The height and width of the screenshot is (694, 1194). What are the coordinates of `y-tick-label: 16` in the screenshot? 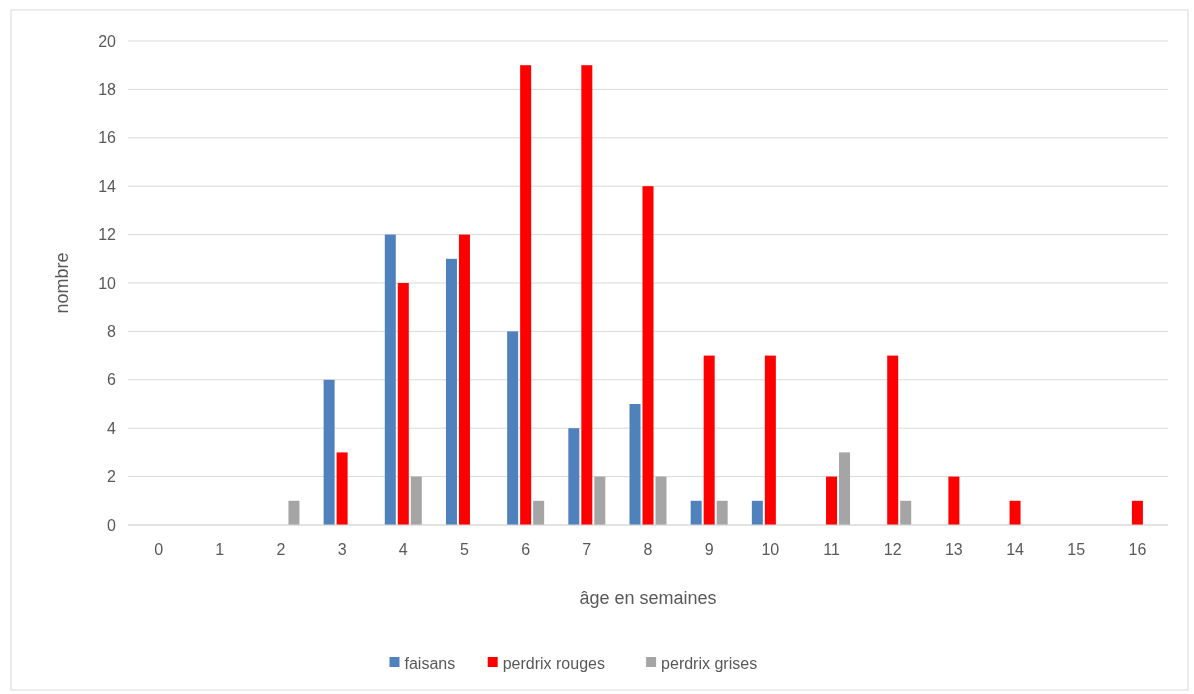 It's located at (107, 138).